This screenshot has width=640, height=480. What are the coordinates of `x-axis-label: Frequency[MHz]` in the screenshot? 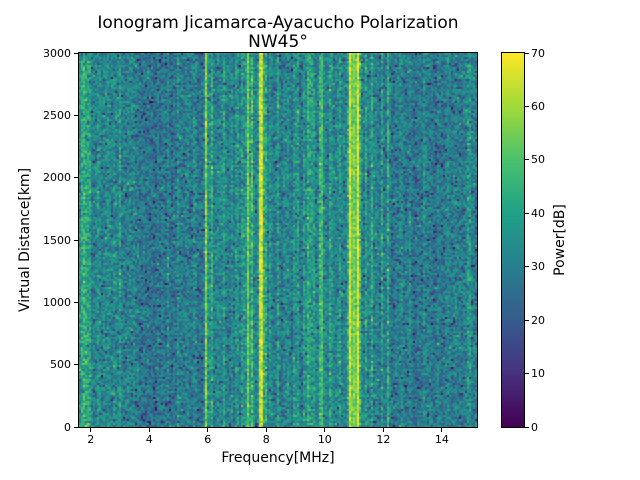 It's located at (278, 458).